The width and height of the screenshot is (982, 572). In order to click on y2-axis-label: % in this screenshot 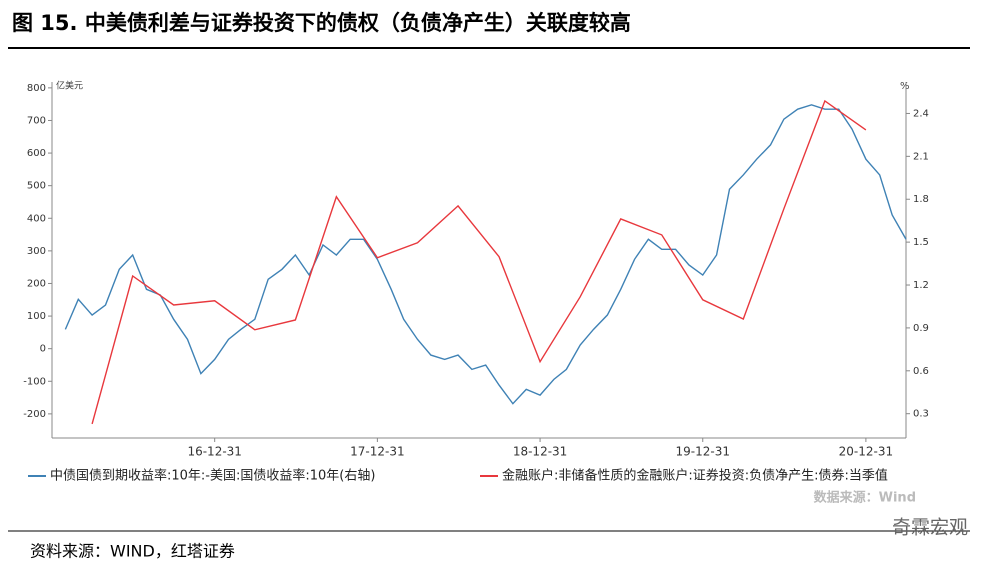, I will do `click(905, 86)`.